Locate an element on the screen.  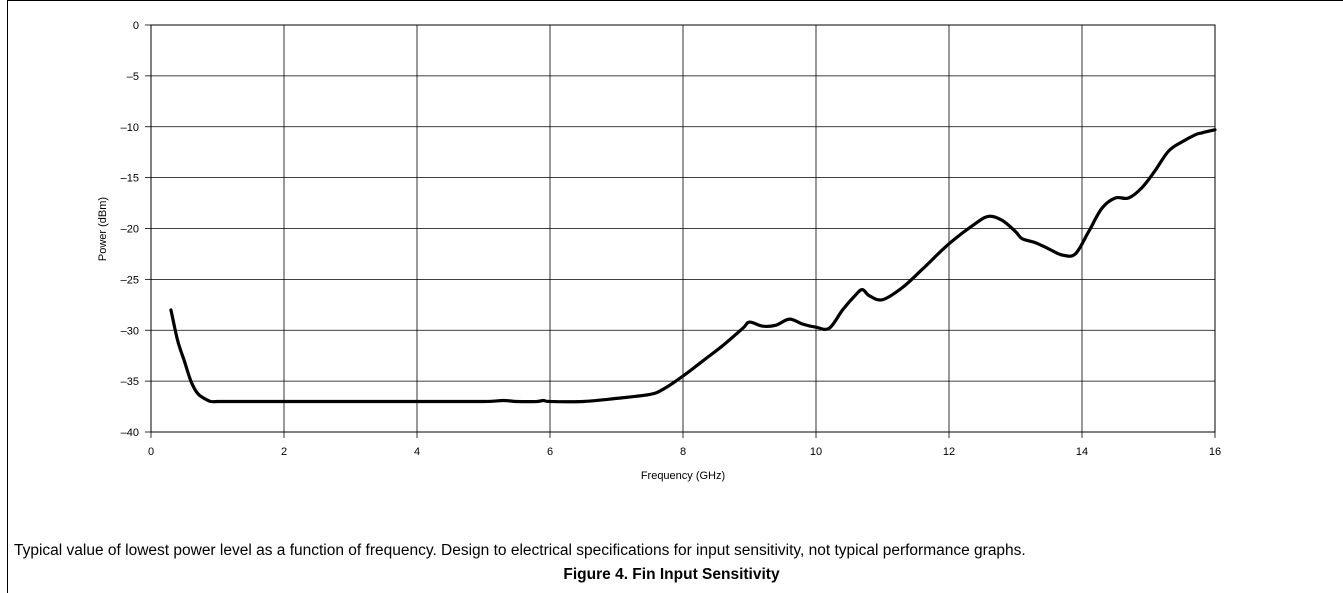
y-tick-label: –35 is located at coordinates (130, 382).